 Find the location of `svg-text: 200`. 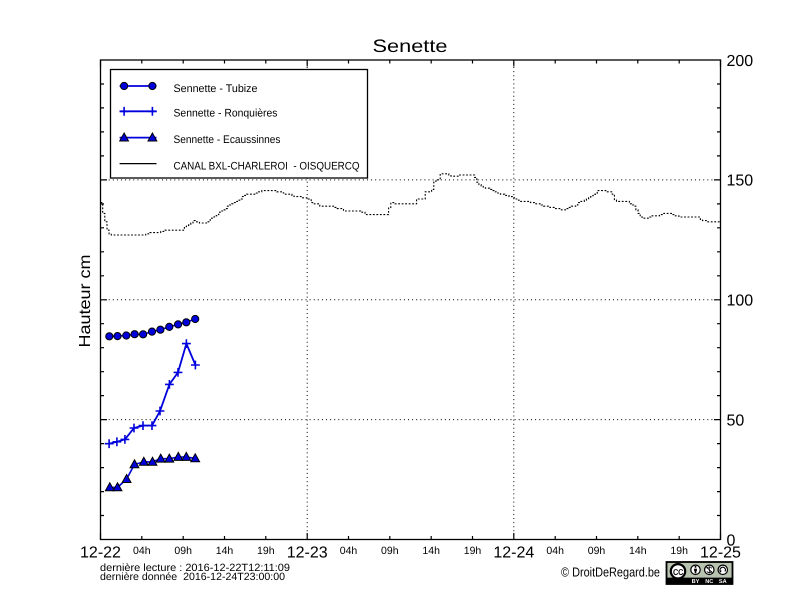

svg-text: 200 is located at coordinates (740, 61).